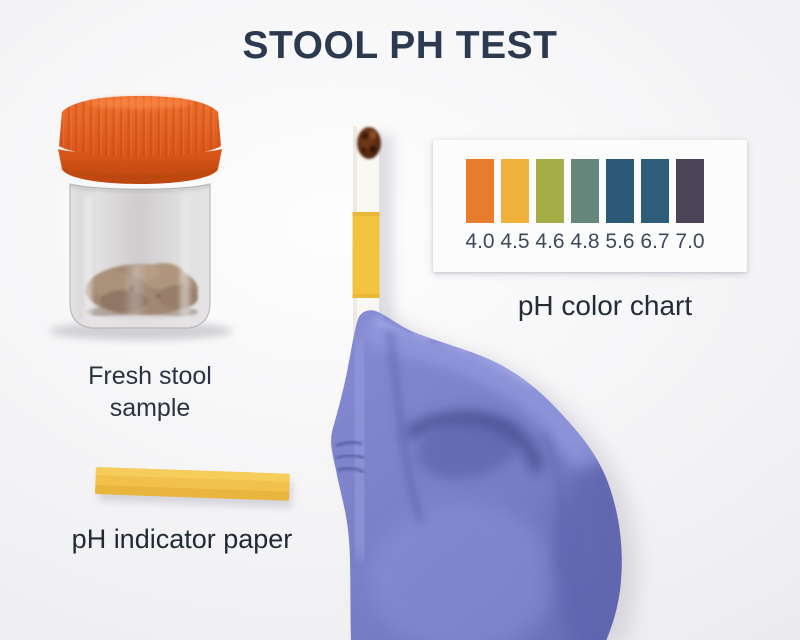  Describe the element at coordinates (140, 126) in the screenshot. I see `cap-ribs` at that location.